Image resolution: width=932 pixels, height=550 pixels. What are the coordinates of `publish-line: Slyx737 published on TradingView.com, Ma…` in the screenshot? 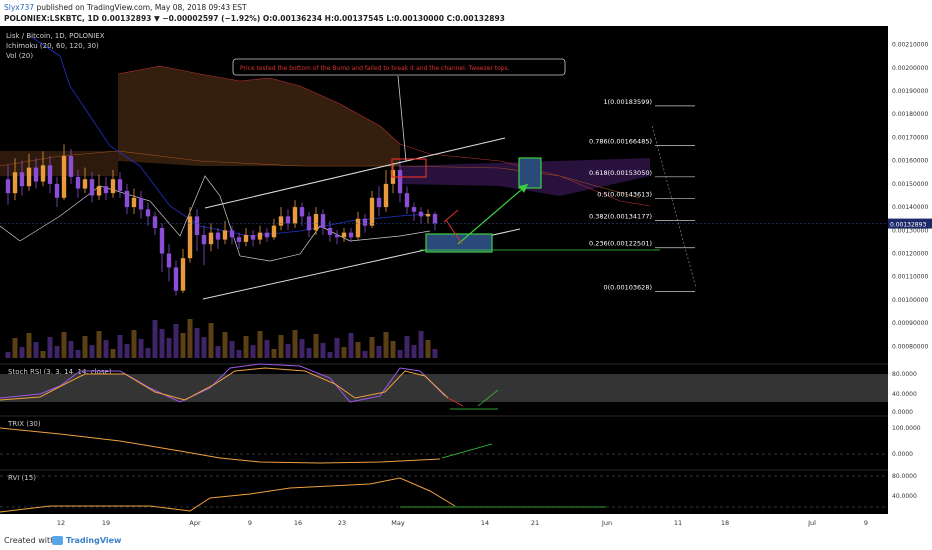 It's located at (125, 7).